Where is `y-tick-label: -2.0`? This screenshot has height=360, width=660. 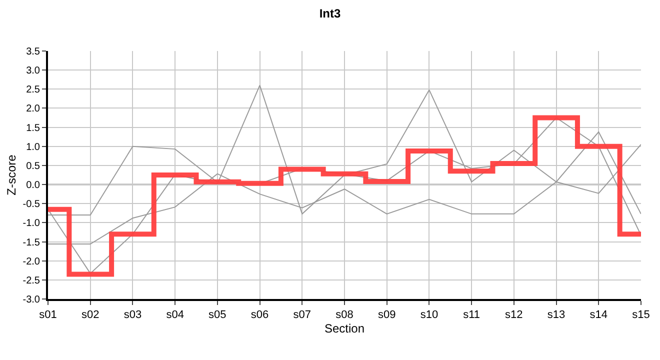
y-tick-label: -2.0 is located at coordinates (31, 262).